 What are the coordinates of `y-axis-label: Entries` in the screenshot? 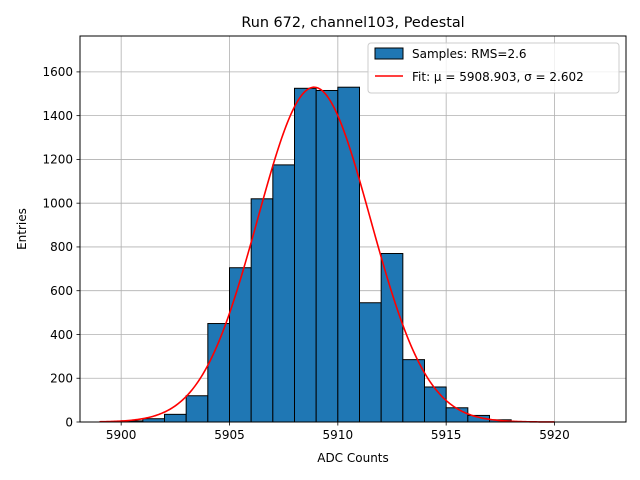 It's located at (22, 229).